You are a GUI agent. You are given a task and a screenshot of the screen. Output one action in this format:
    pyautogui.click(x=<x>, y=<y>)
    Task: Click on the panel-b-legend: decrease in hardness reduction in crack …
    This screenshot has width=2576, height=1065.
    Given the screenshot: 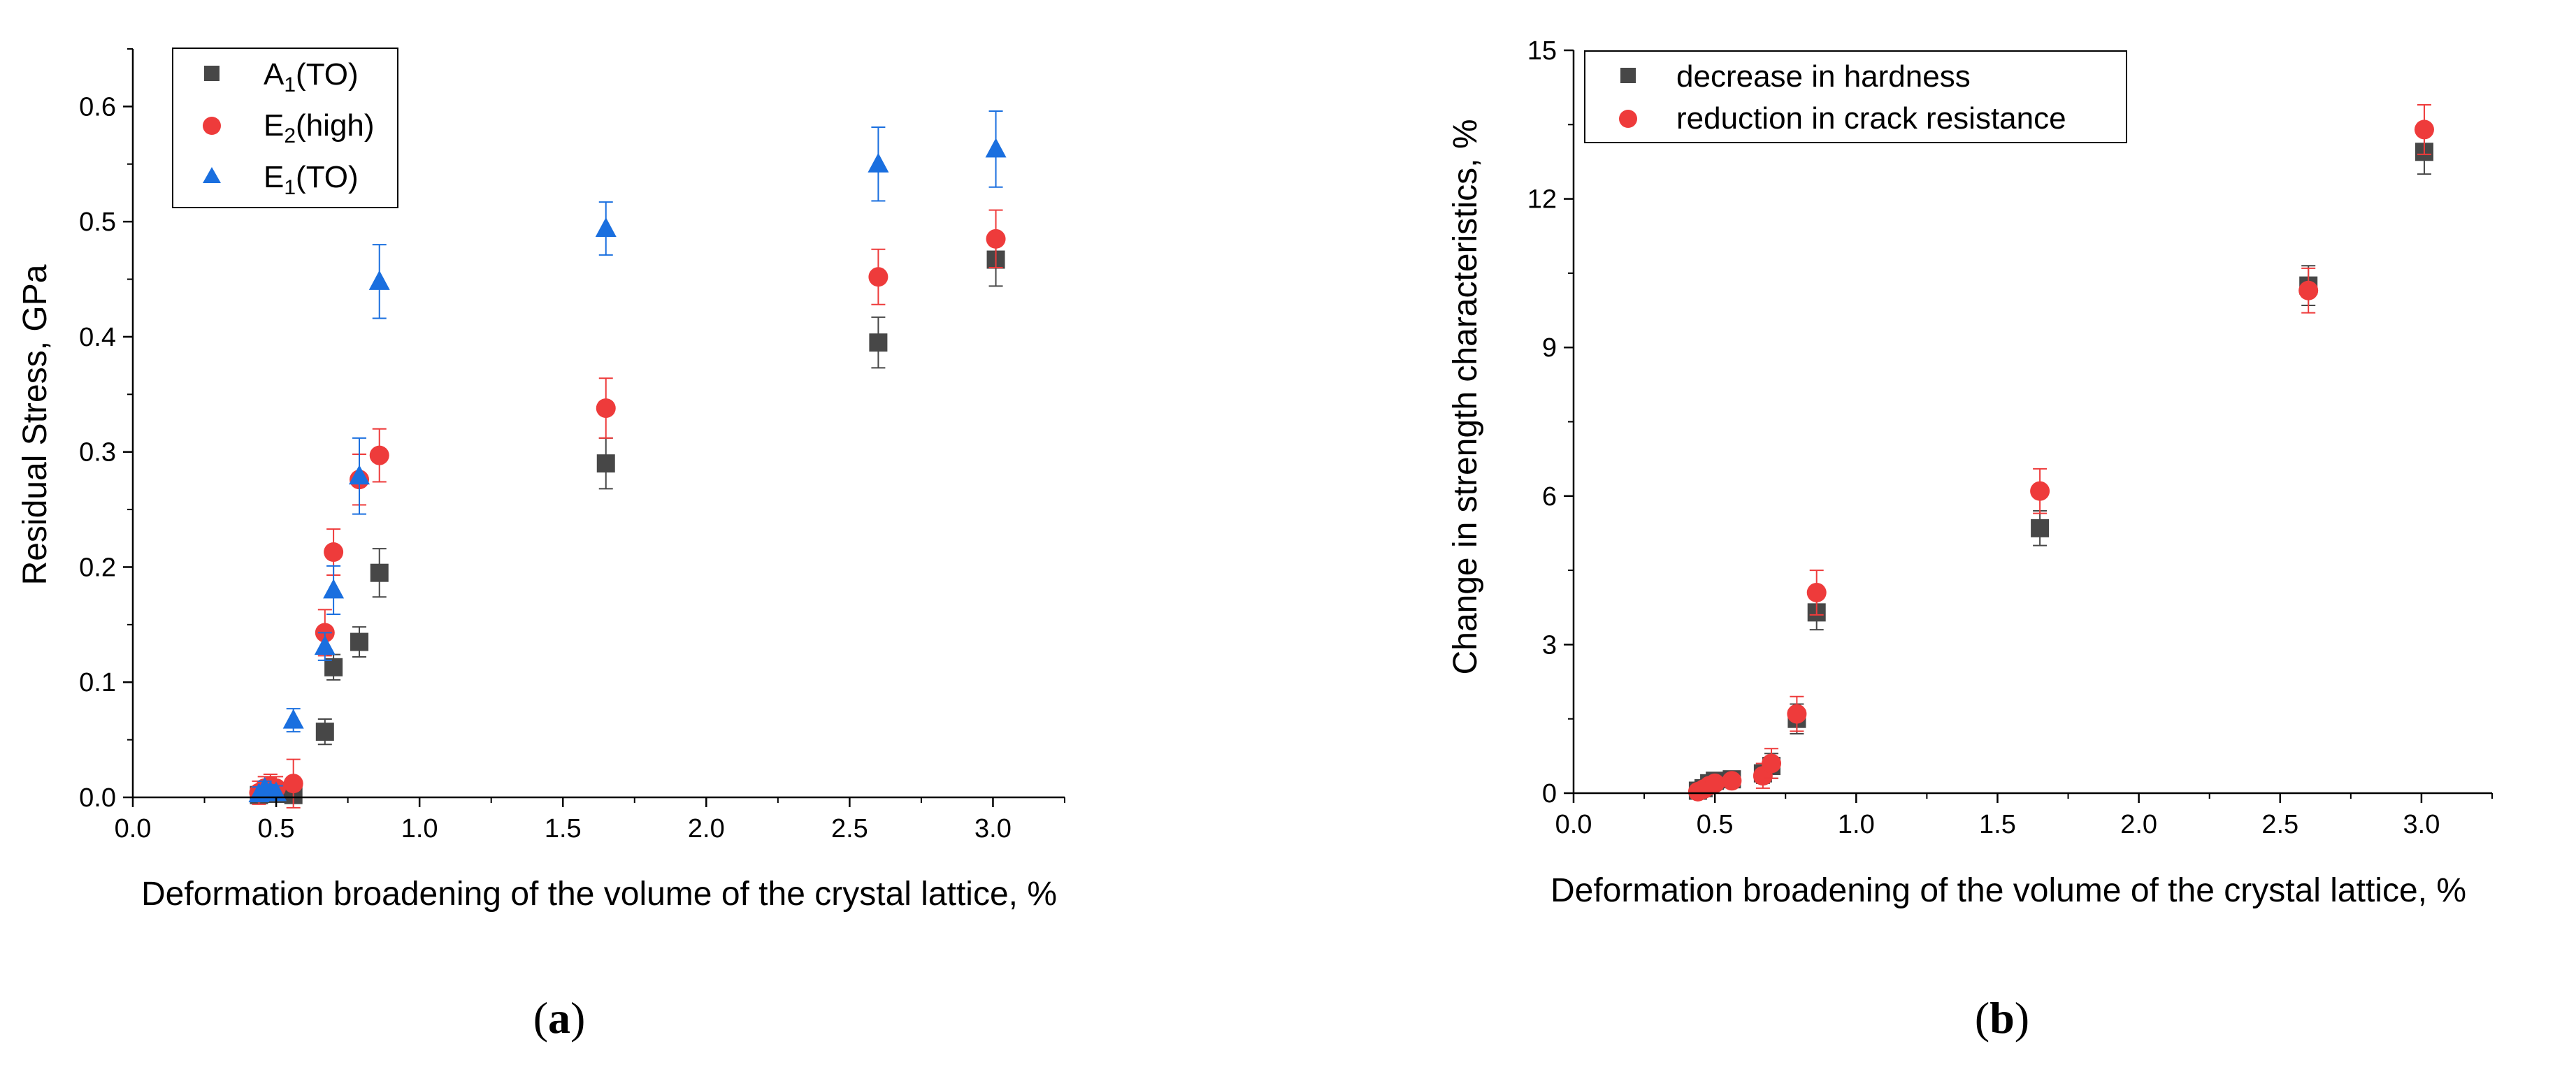 What is the action you would take?
    pyautogui.click(x=1855, y=96)
    